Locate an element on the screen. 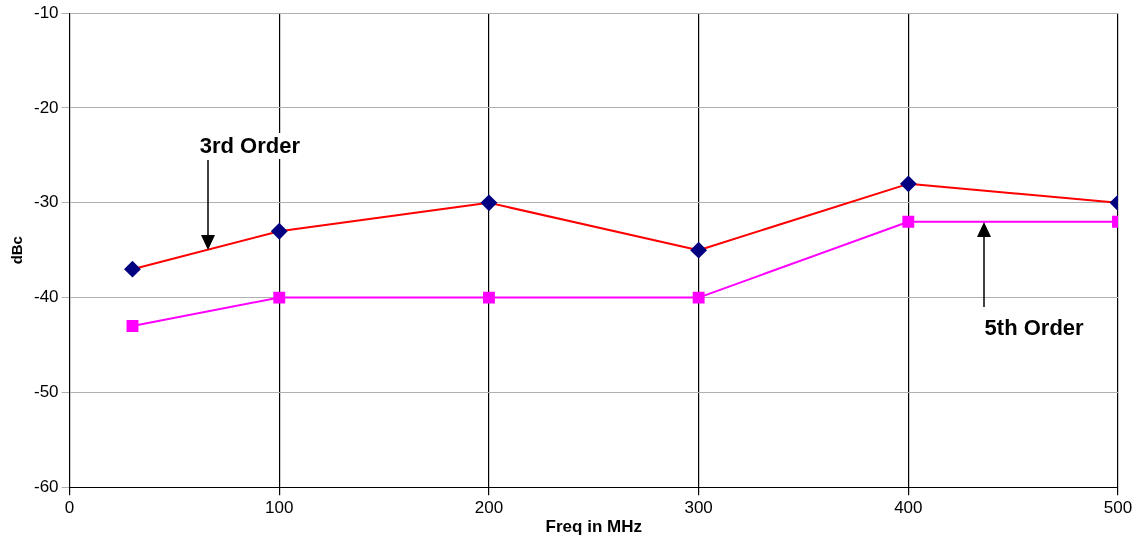  x-axis-title: Freq in MHz is located at coordinates (593, 527).